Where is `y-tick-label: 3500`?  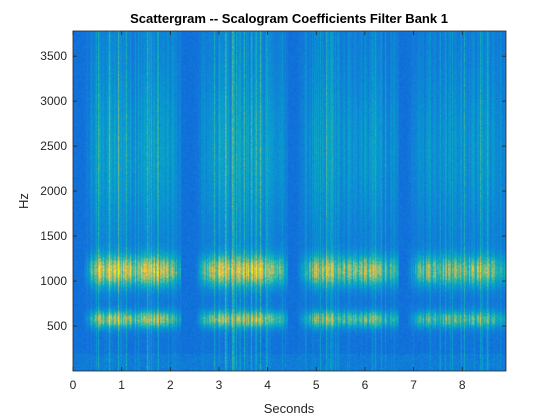
y-tick-label: 3500 is located at coordinates (53, 56).